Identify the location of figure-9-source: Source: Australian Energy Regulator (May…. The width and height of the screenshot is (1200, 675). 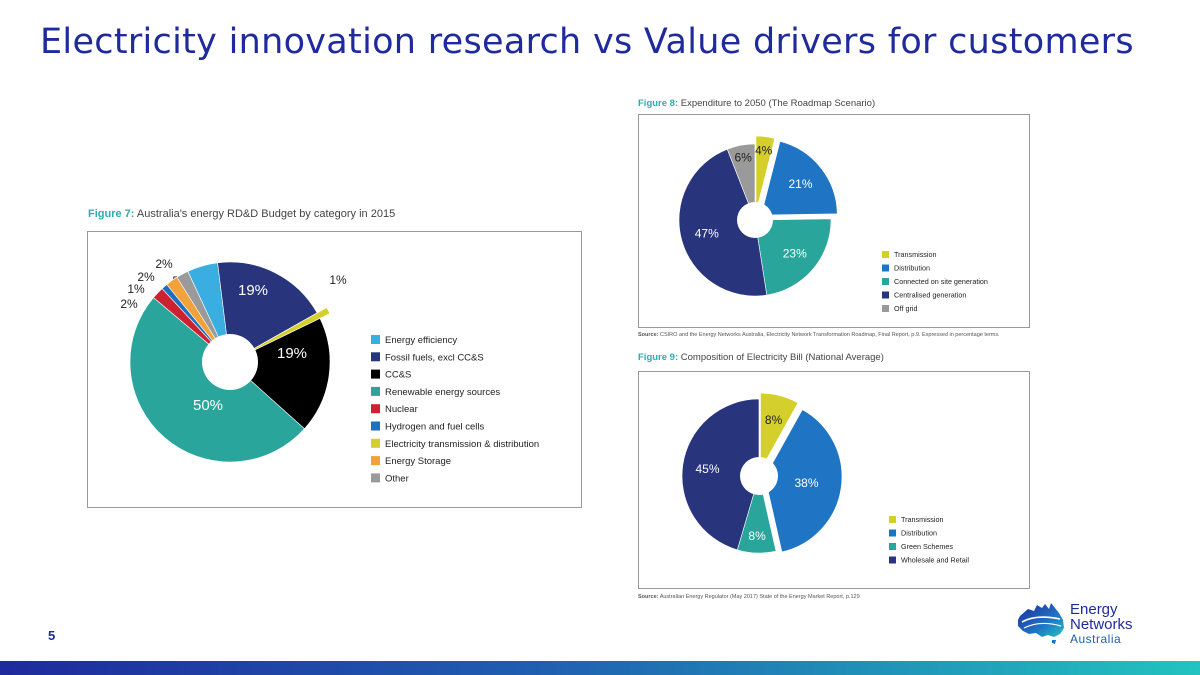
(749, 597).